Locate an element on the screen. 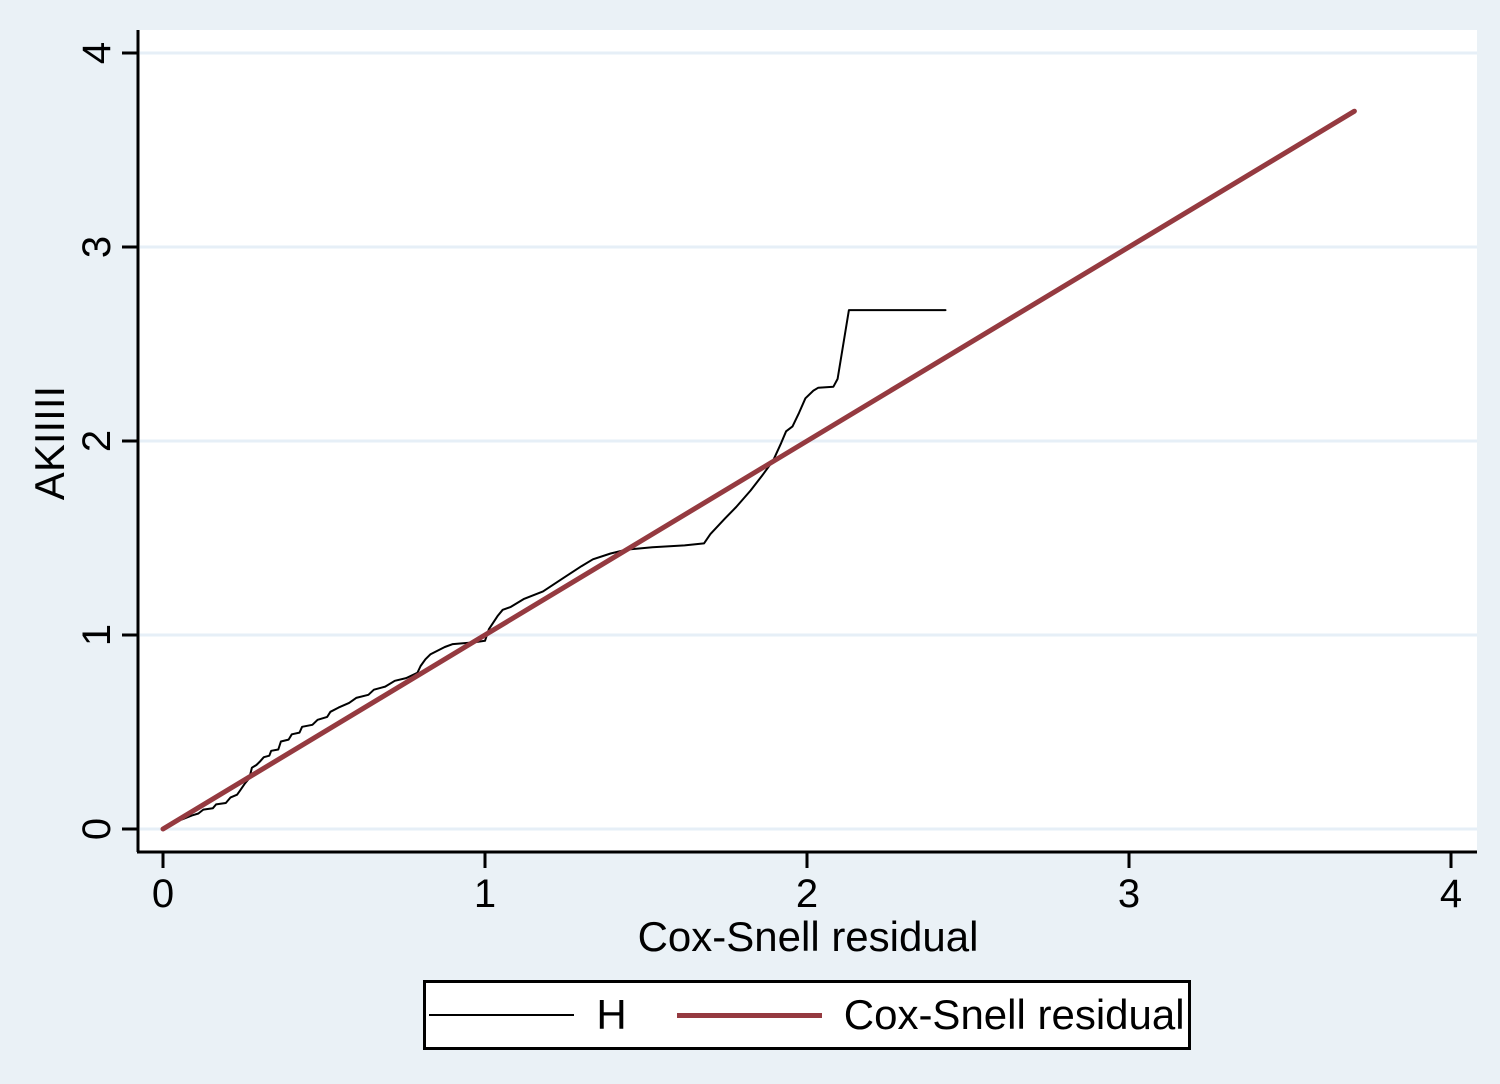 The image size is (1500, 1084). x-tick-label-2: 2 is located at coordinates (807, 894).